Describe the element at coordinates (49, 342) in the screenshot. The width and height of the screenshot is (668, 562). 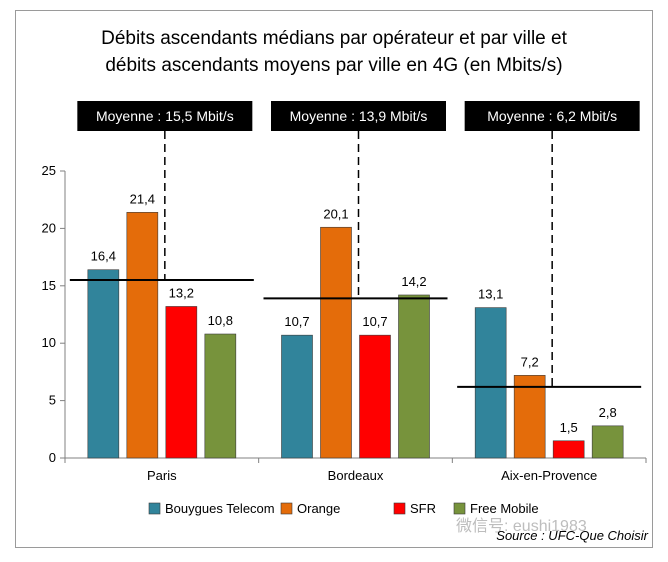
I see `y-tick-label: 10` at that location.